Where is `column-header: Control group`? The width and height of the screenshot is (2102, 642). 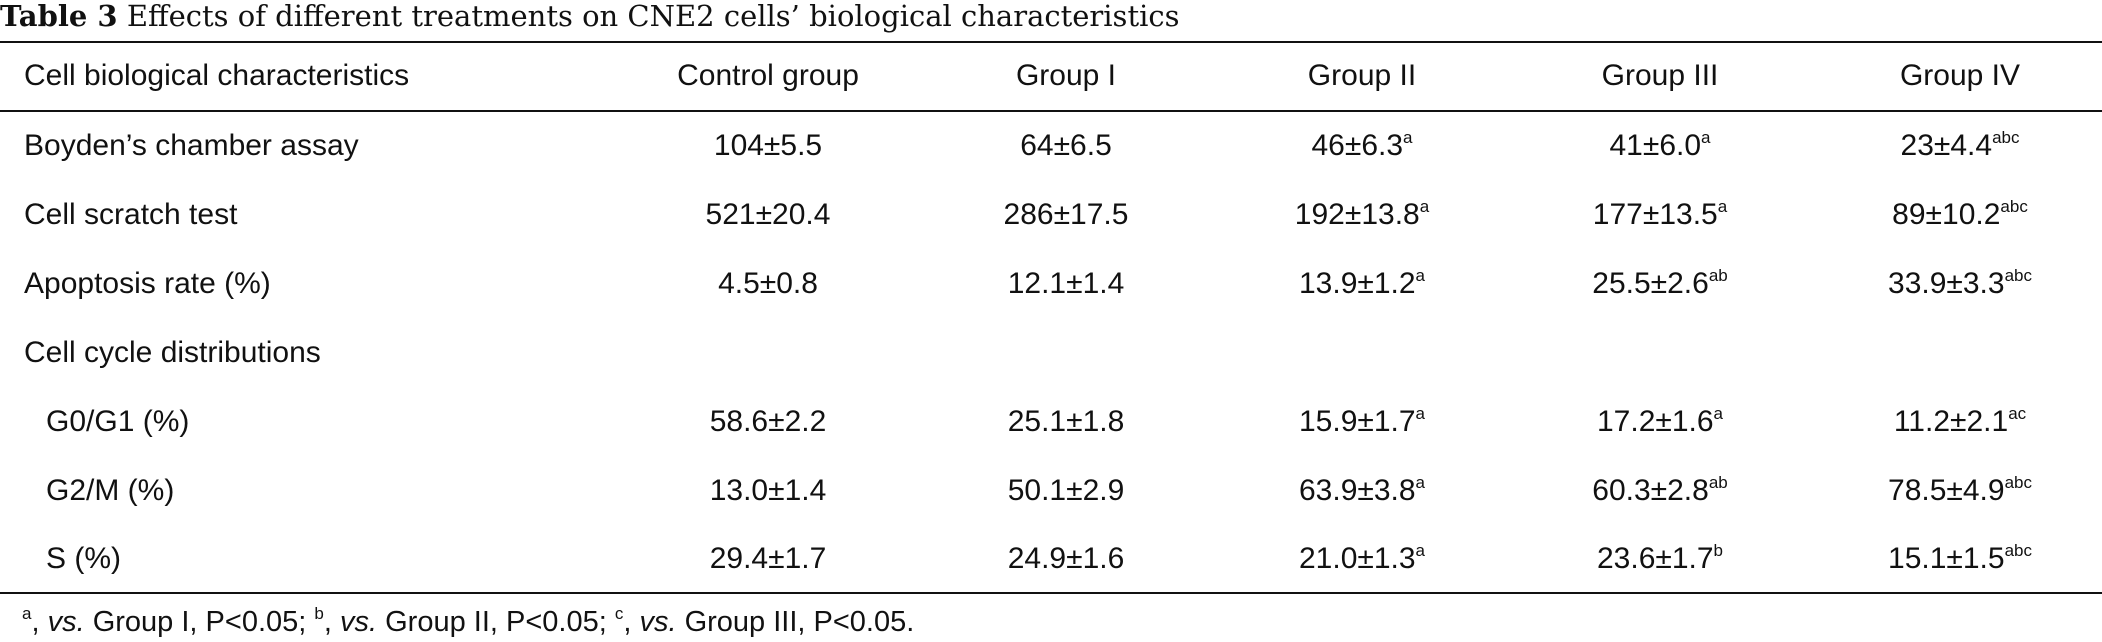 column-header: Control group is located at coordinates (768, 75).